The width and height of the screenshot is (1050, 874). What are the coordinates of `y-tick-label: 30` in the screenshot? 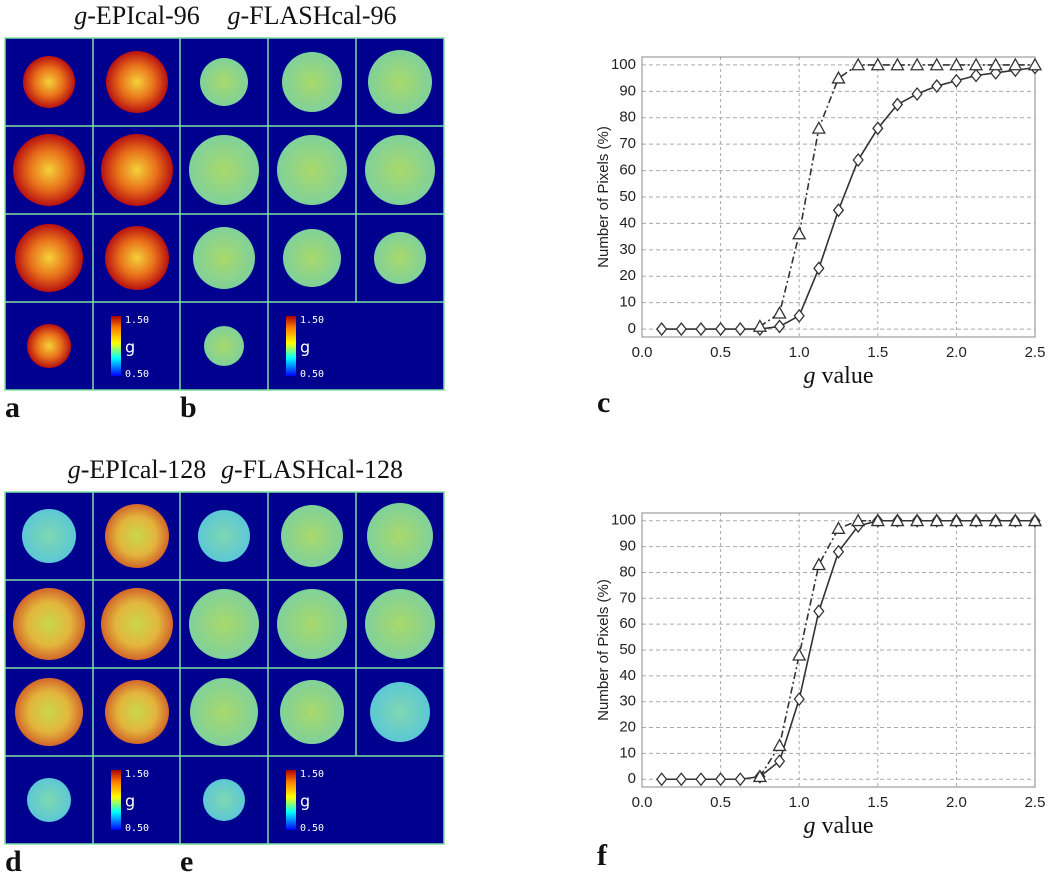 It's located at (627, 249).